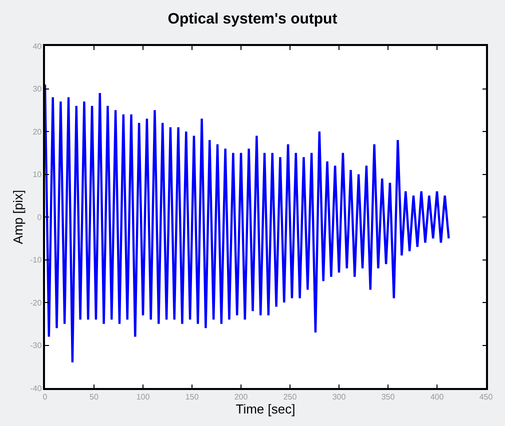 The width and height of the screenshot is (505, 426). Describe the element at coordinates (36, 345) in the screenshot. I see `y-tick-label: -30` at that location.